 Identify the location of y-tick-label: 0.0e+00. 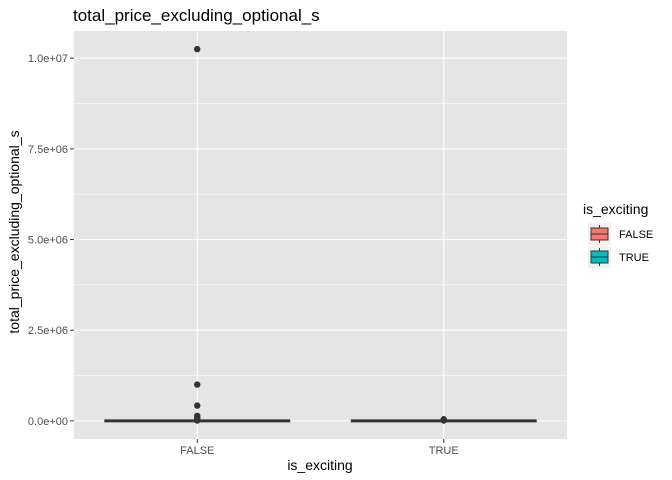
(48, 422).